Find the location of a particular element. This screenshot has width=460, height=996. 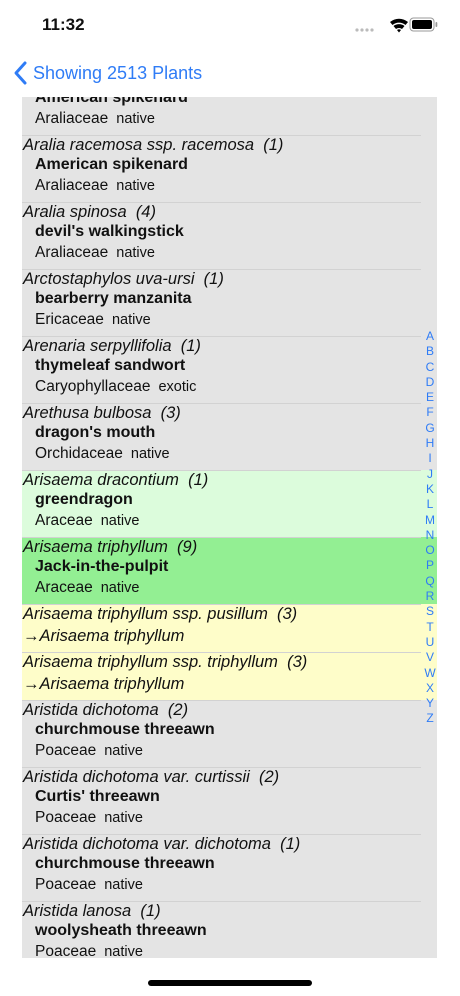

scientific-name: Arethusa bulbosa (3) is located at coordinates (102, 413).